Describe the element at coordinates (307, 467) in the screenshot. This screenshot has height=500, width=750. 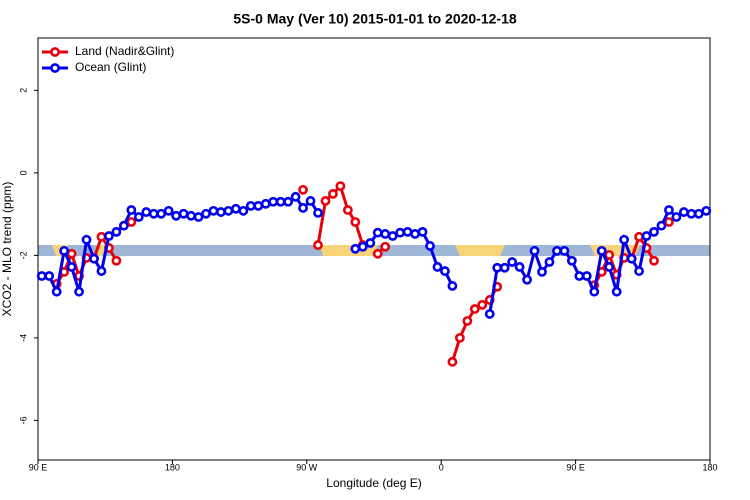
I see `x-tick-label: 90 W` at that location.